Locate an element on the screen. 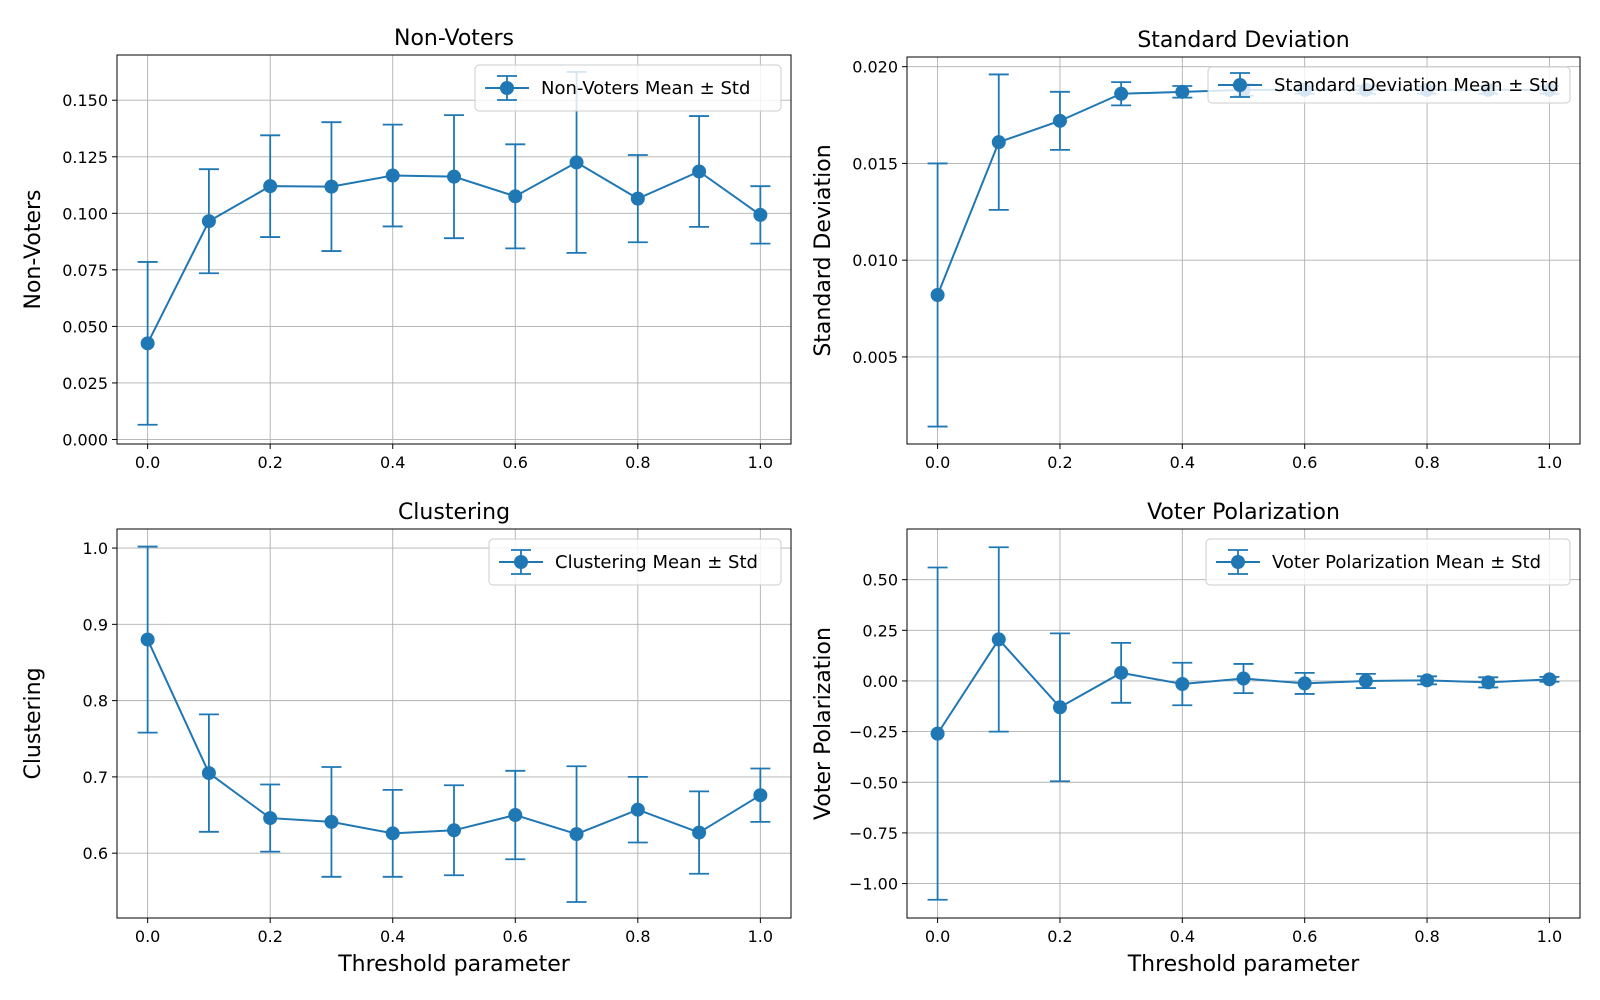  y-tick-label: 0.015 is located at coordinates (875, 163).